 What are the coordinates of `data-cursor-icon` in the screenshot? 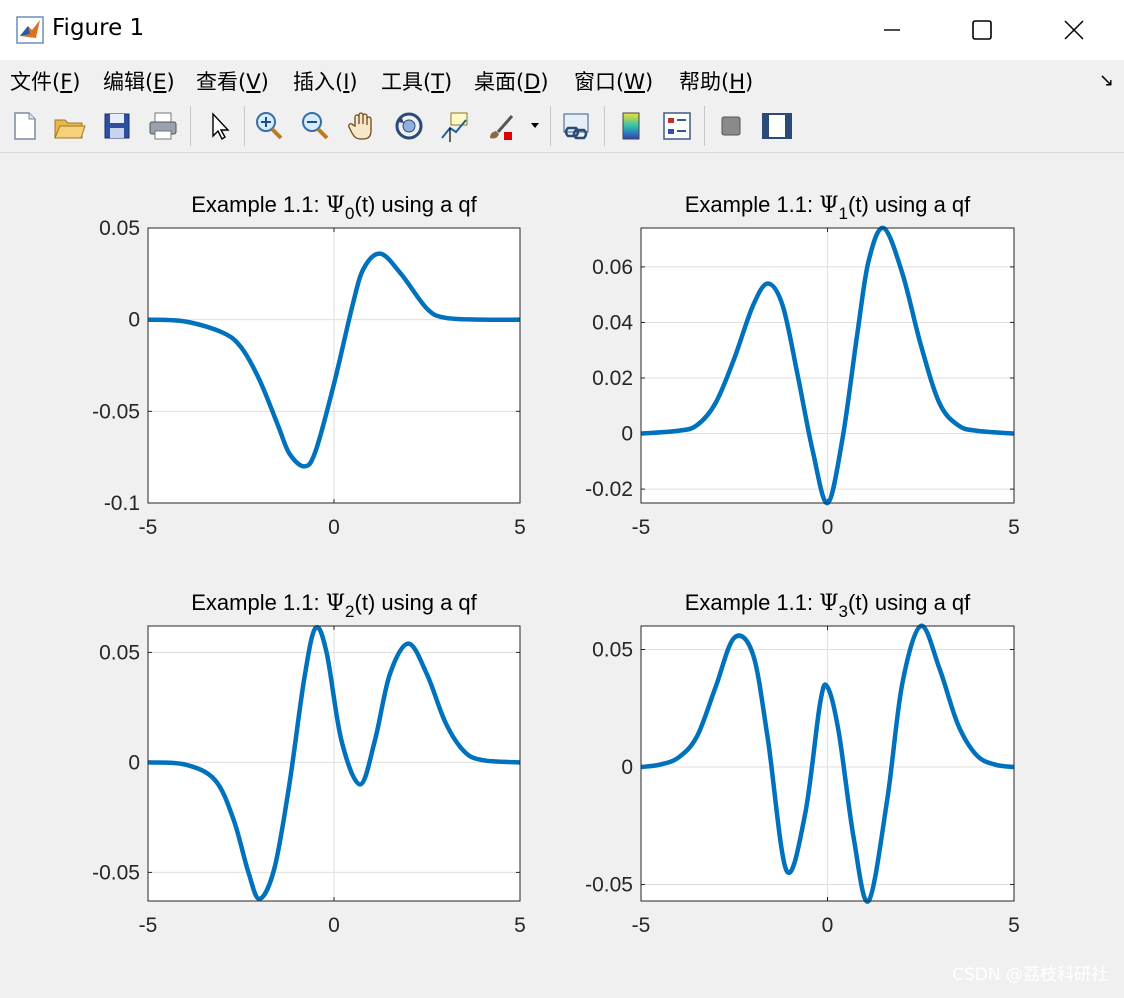 It's located at (455, 126).